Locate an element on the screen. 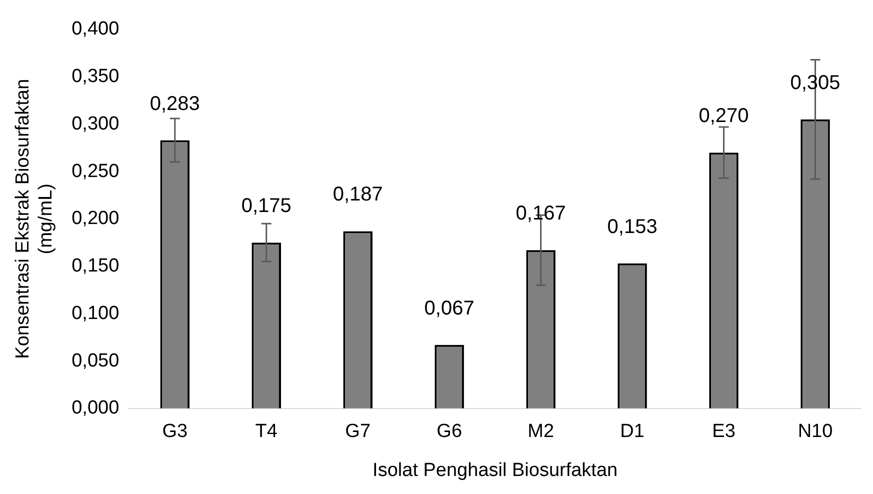 The width and height of the screenshot is (873, 494). data-label: 0,175 is located at coordinates (266, 206).